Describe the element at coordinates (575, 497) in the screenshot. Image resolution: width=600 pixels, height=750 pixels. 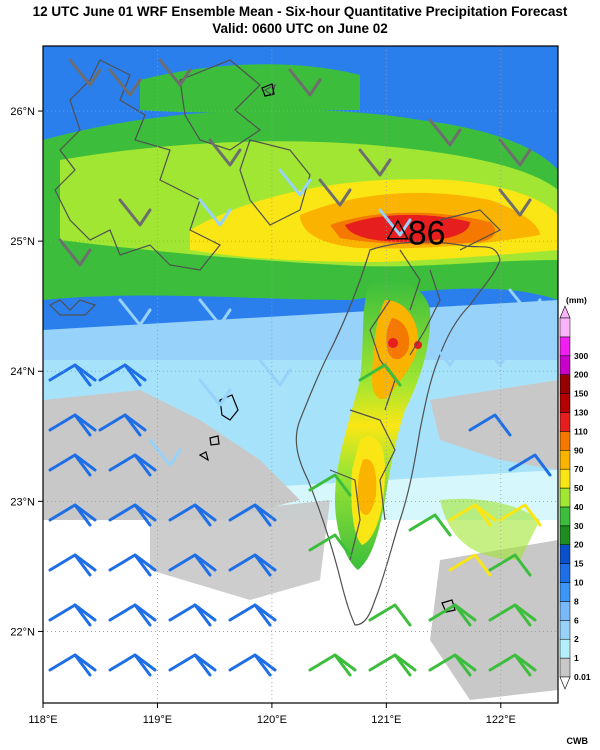
I see `precipitation-colorbar: 0.01 1 2 6 8 10 15 20 30 40 50 70 90 110 130 150 200 300` at that location.